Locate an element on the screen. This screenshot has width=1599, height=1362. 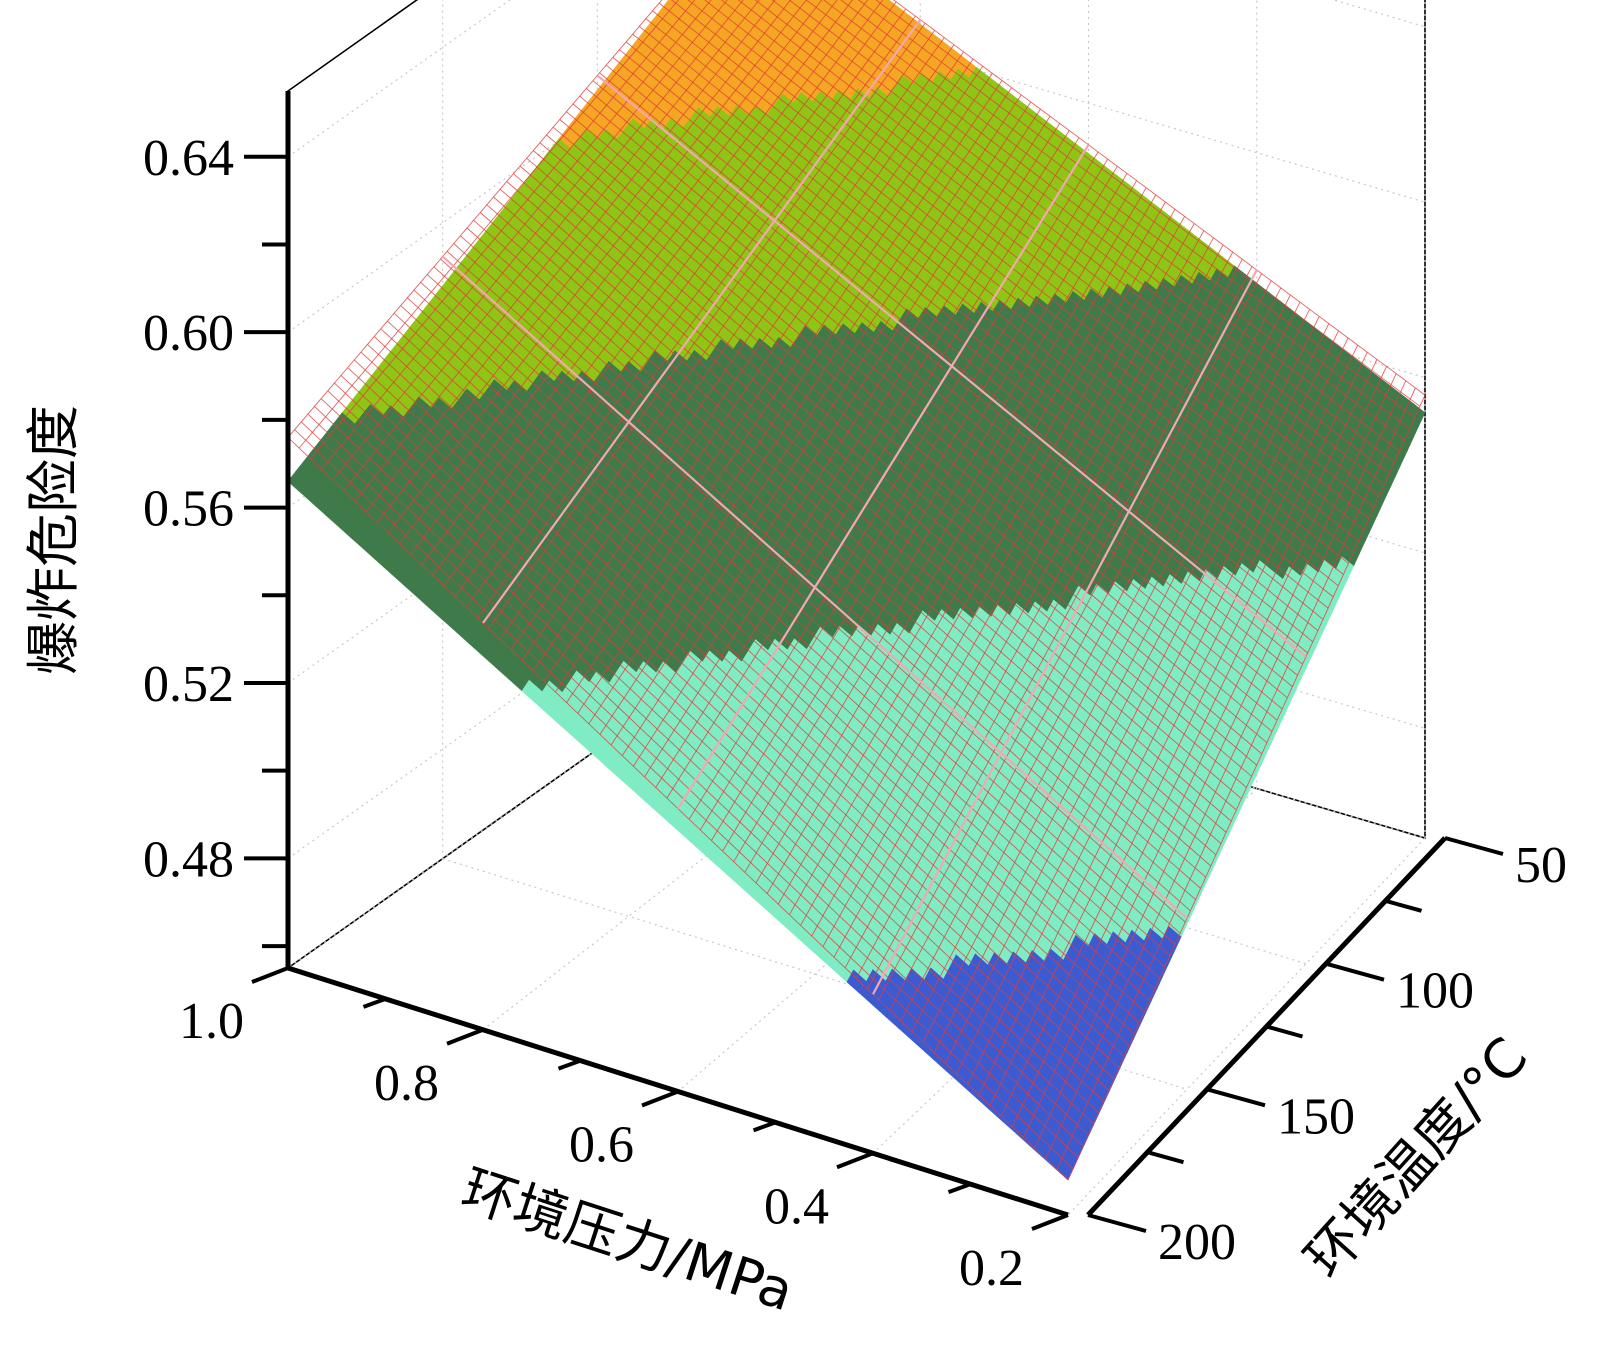
z-tick-label: 0.60 is located at coordinates (188, 333).